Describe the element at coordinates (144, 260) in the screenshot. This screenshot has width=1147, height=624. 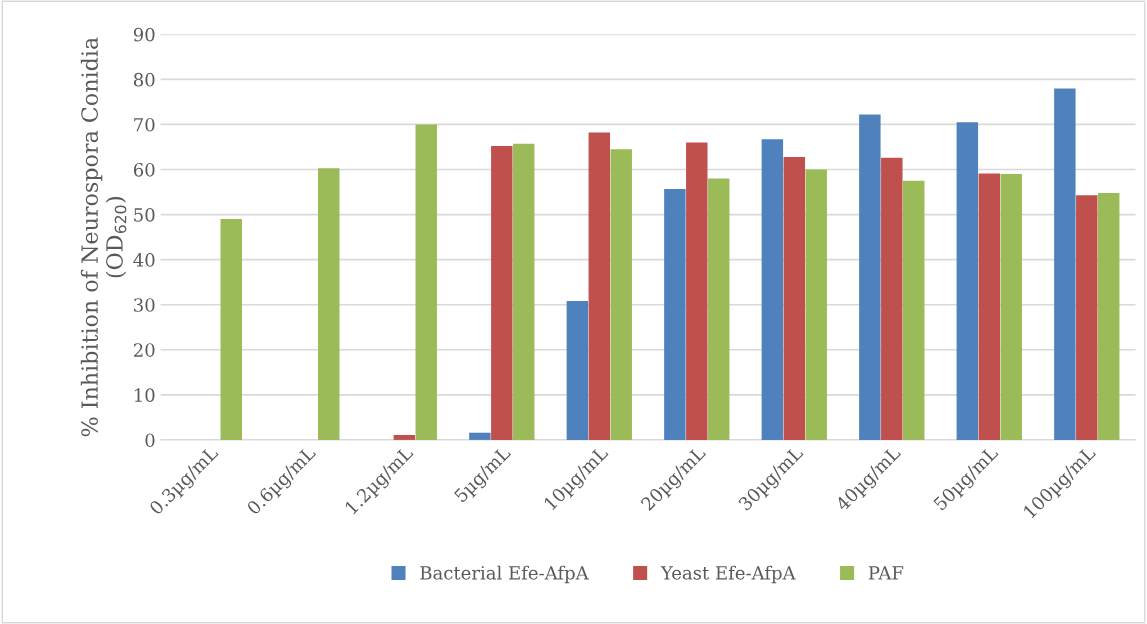
I see `y-tick-label: 40` at that location.